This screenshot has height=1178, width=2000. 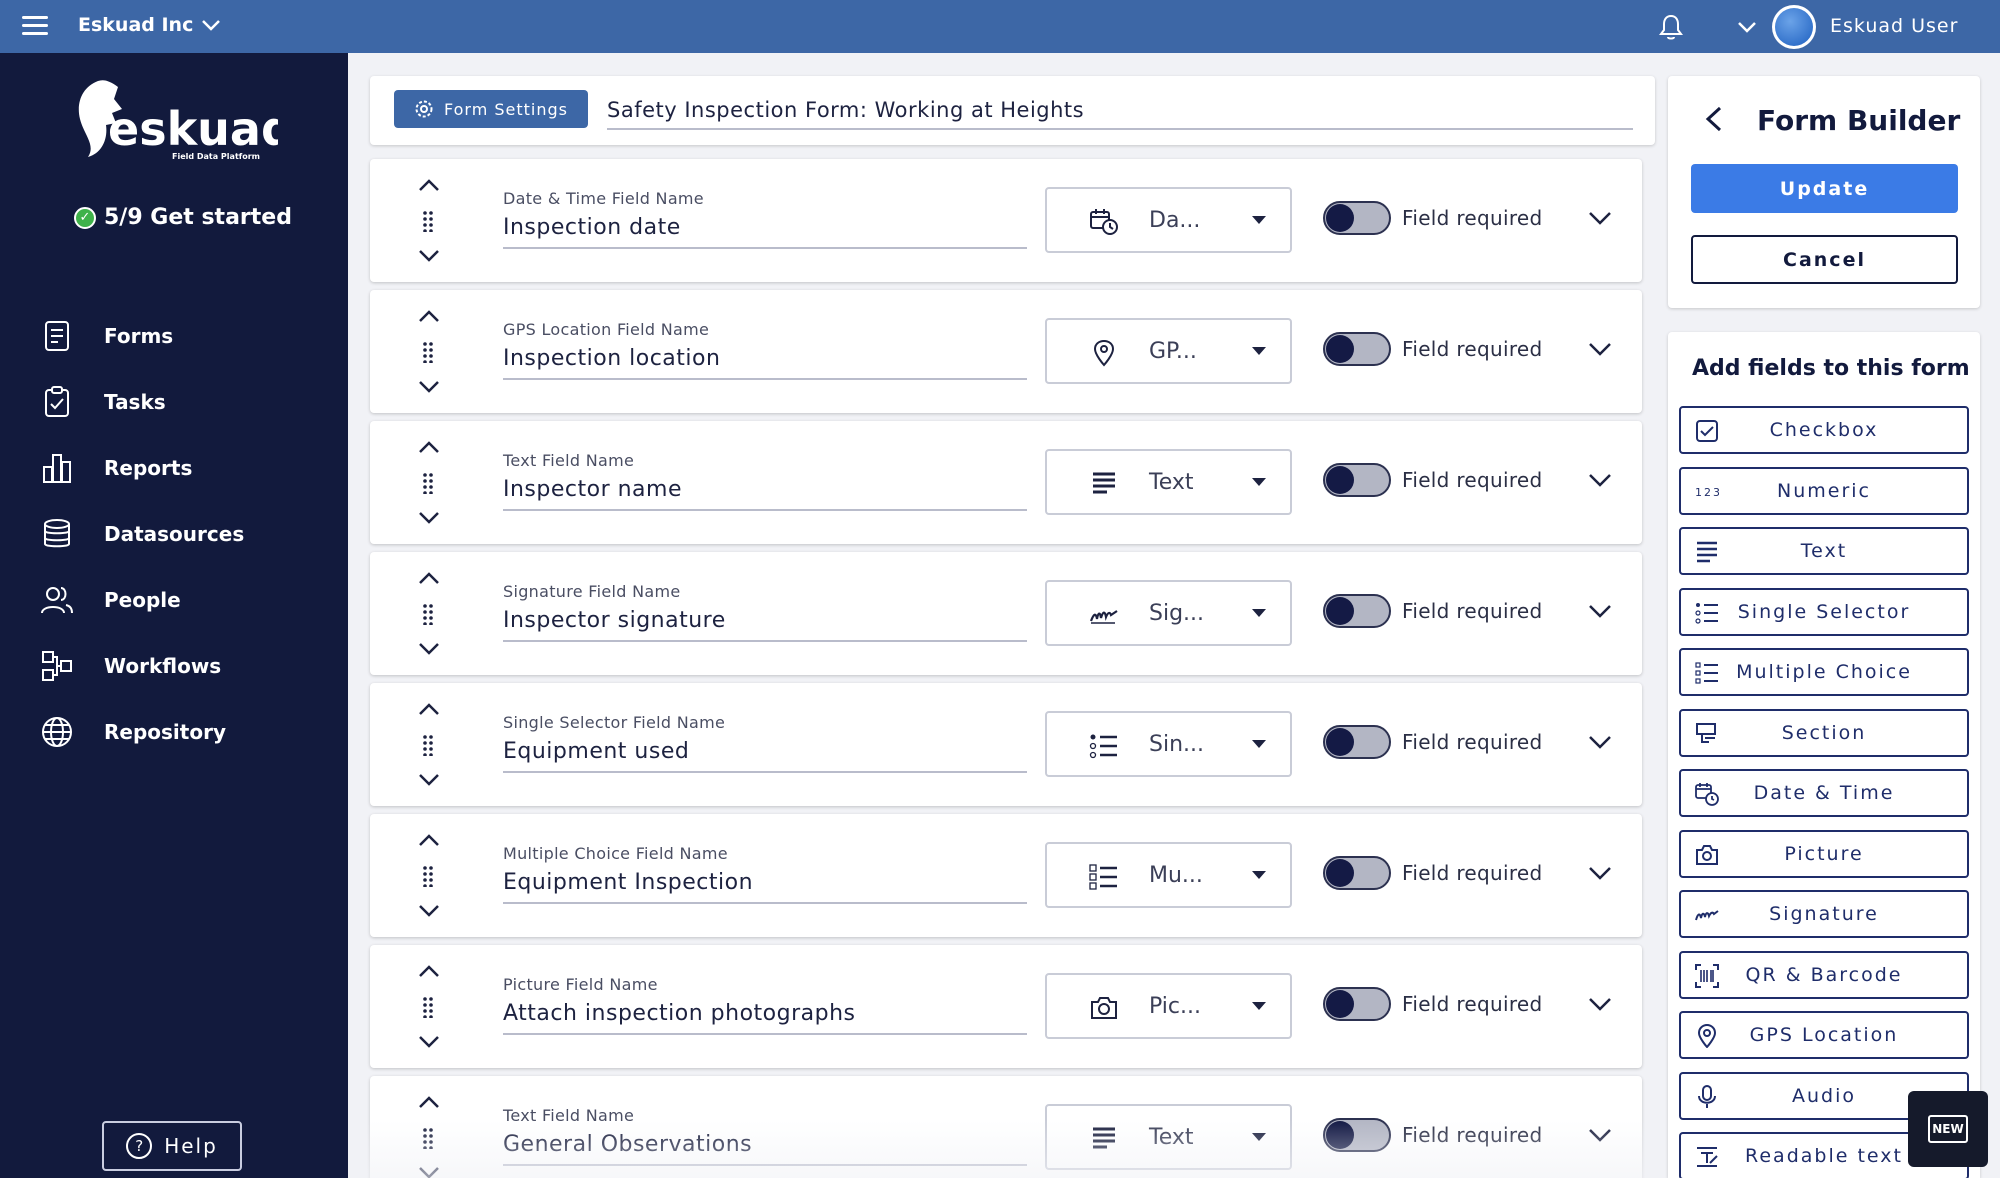 I want to click on bell-icon, so click(x=1671, y=27).